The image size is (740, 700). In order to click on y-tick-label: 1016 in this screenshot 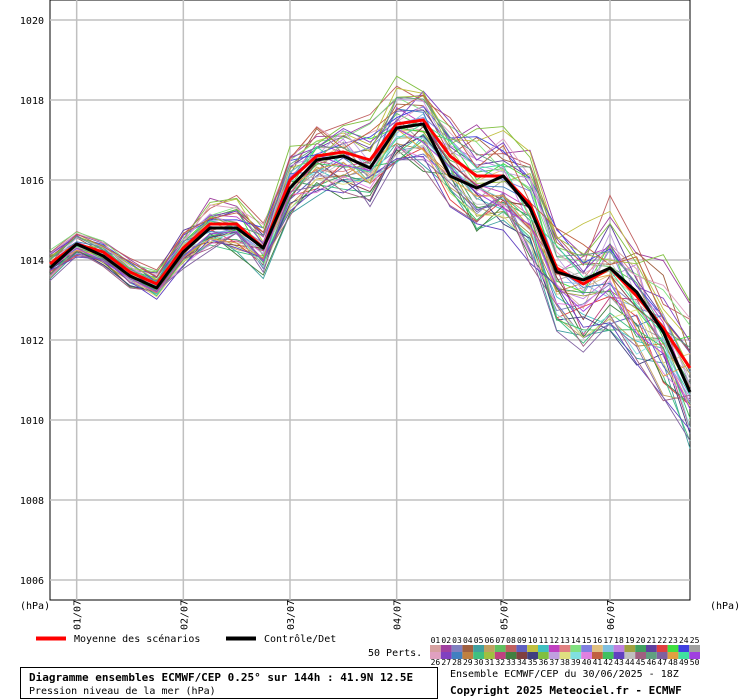, I will do `click(32, 181)`.